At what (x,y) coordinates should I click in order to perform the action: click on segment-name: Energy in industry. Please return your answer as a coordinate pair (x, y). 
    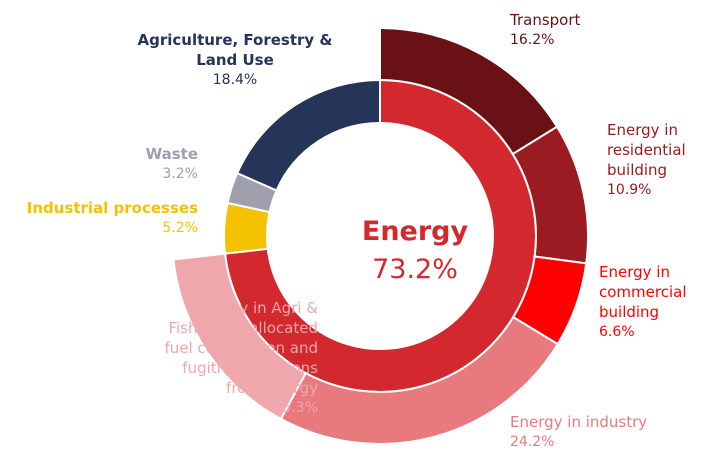
    Looking at the image, I should click on (579, 422).